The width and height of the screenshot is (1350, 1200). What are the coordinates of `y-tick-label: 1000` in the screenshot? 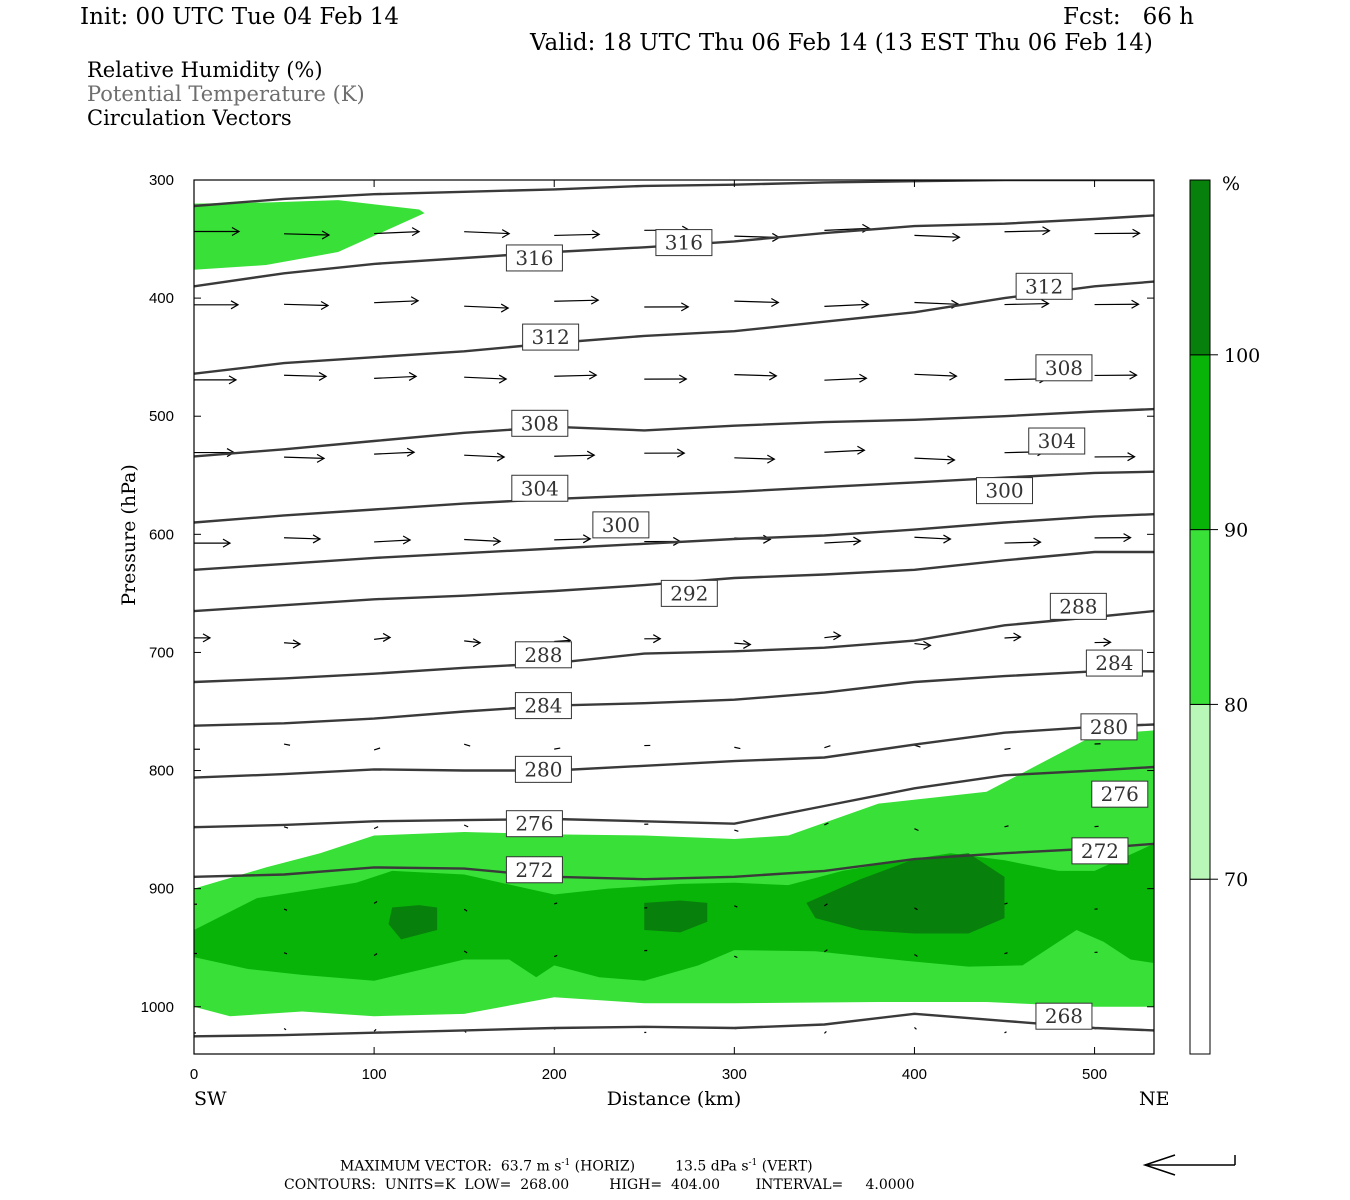 It's located at (157, 1007).